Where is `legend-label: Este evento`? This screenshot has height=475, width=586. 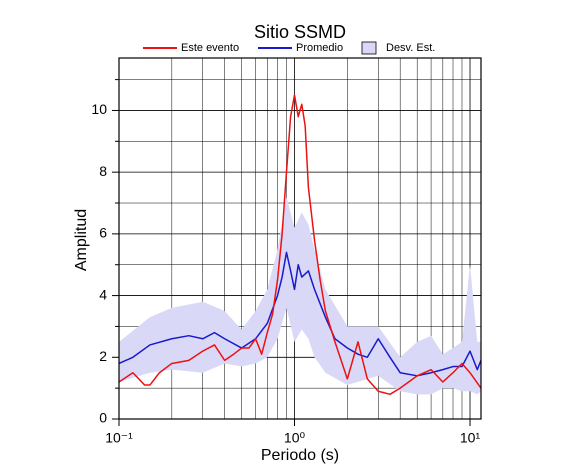 legend-label: Este evento is located at coordinates (210, 48).